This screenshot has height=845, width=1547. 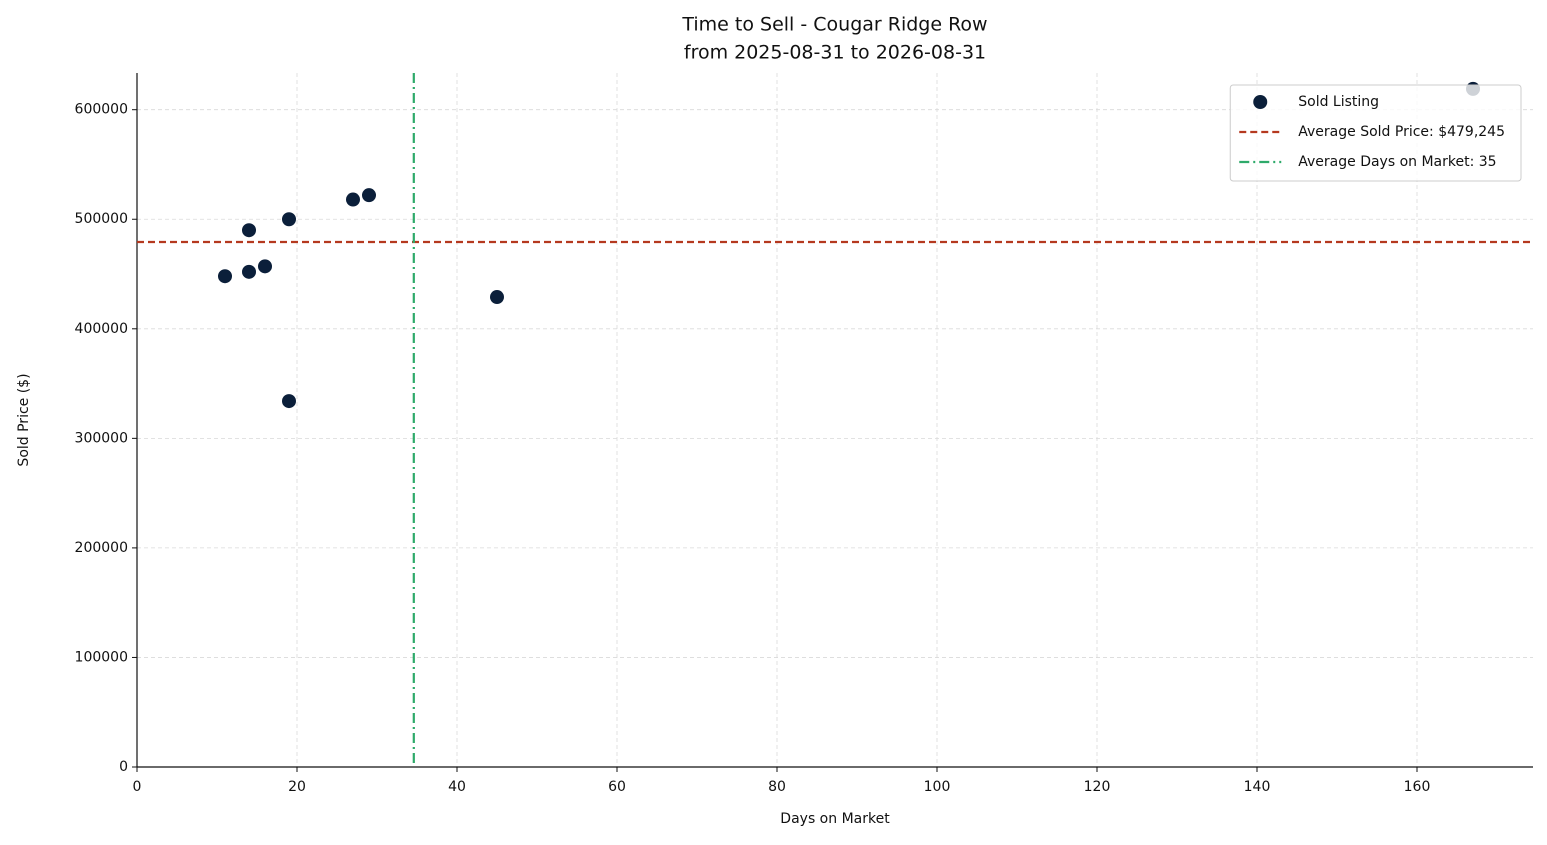 What do you see at coordinates (1397, 162) in the screenshot?
I see `legend-label: Average Days on Market: 35` at bounding box center [1397, 162].